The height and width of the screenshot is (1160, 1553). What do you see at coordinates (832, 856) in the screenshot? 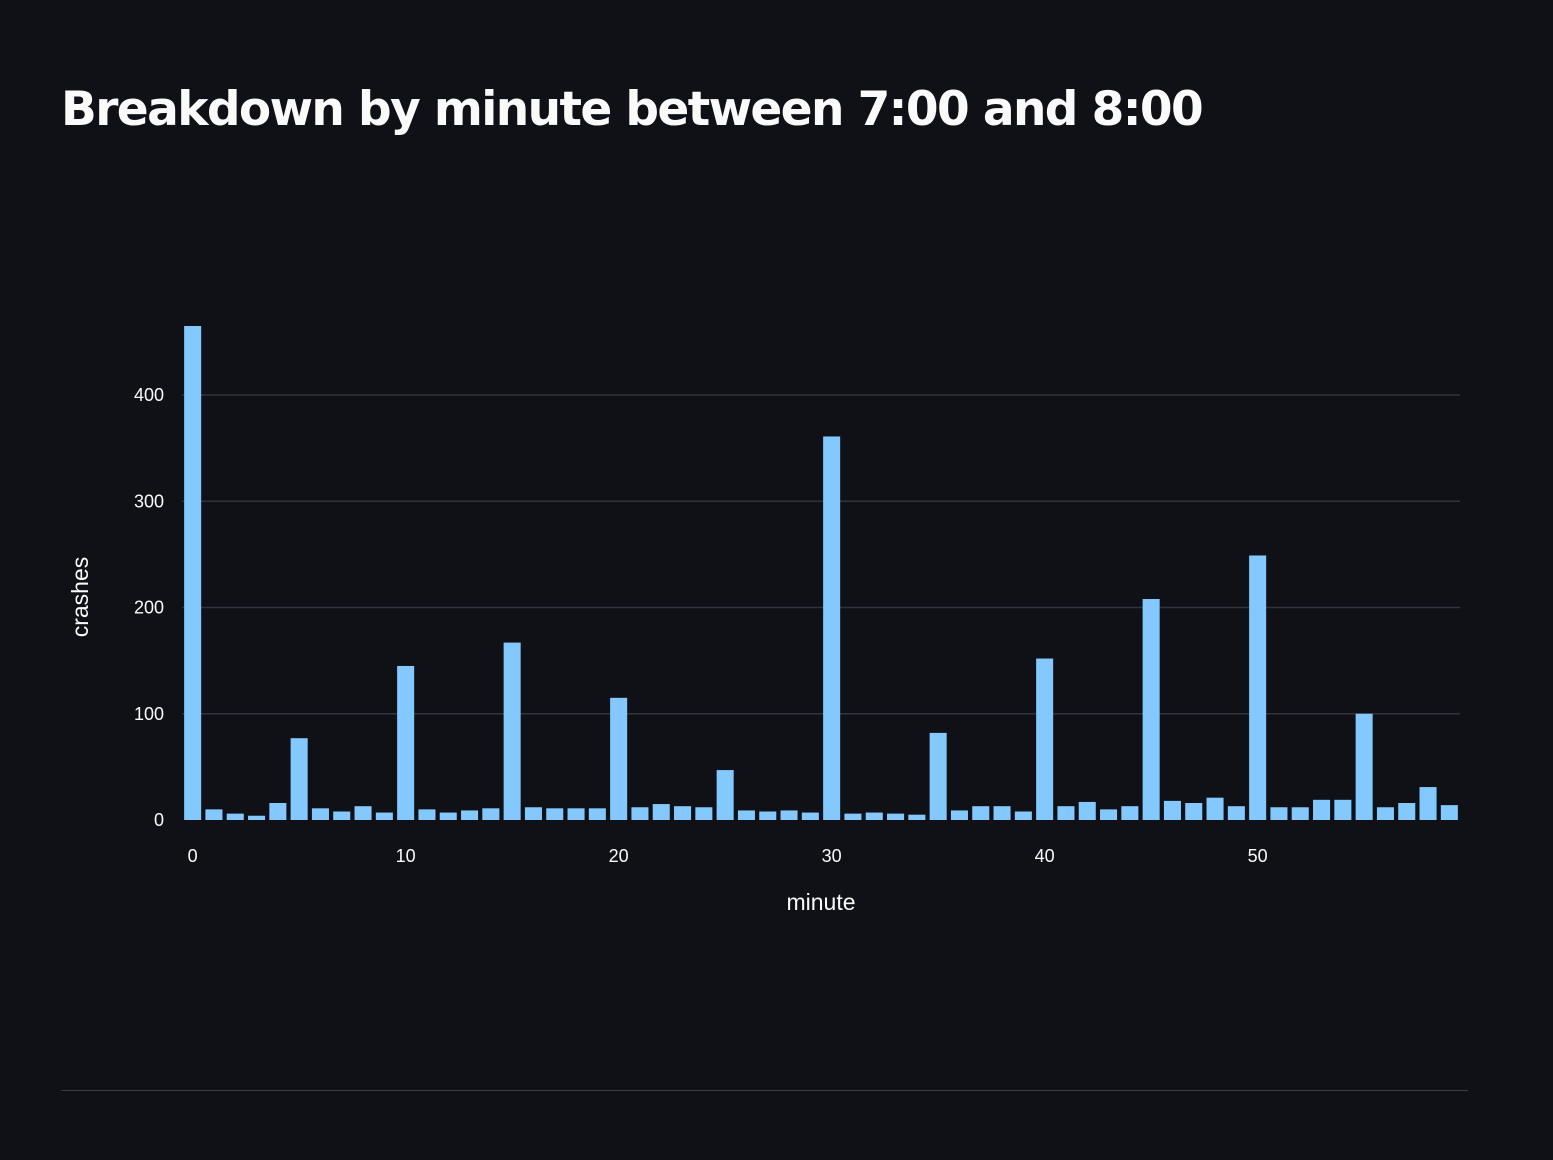
I see `x-tick-label: 30` at bounding box center [832, 856].